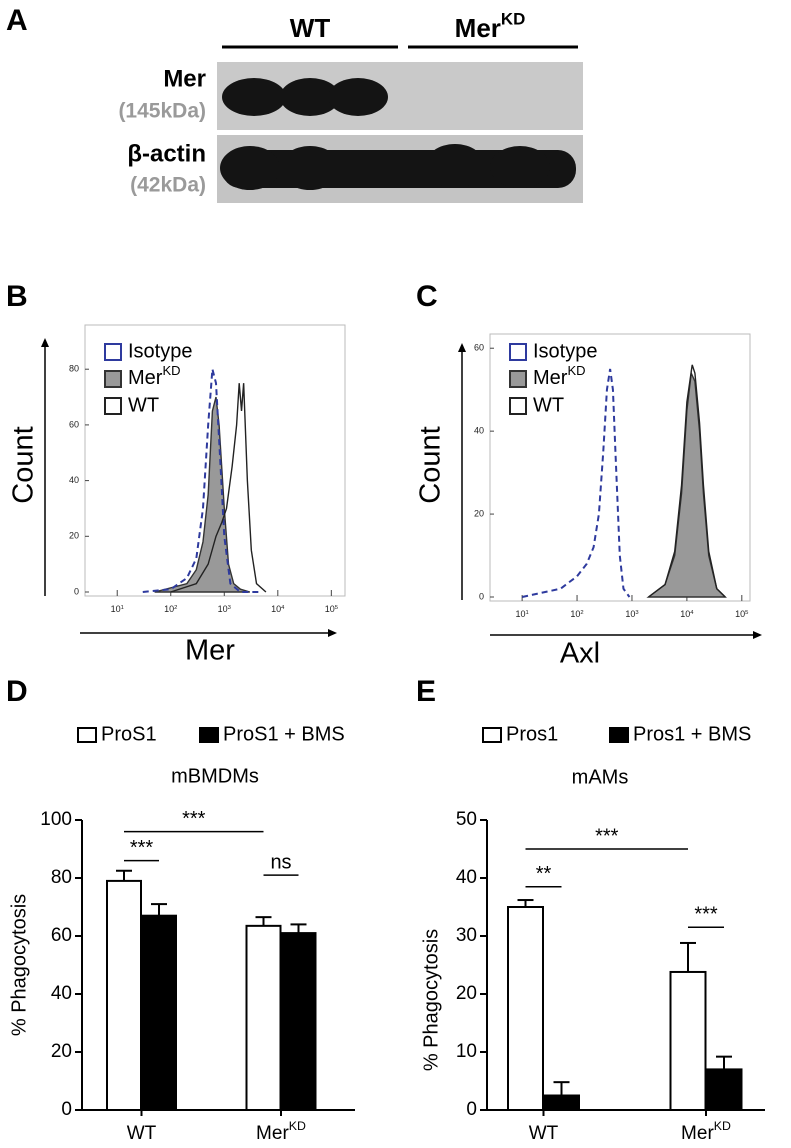 This screenshot has height=1148, width=791. What do you see at coordinates (129, 734) in the screenshot?
I see `legend-label: ProS1` at bounding box center [129, 734].